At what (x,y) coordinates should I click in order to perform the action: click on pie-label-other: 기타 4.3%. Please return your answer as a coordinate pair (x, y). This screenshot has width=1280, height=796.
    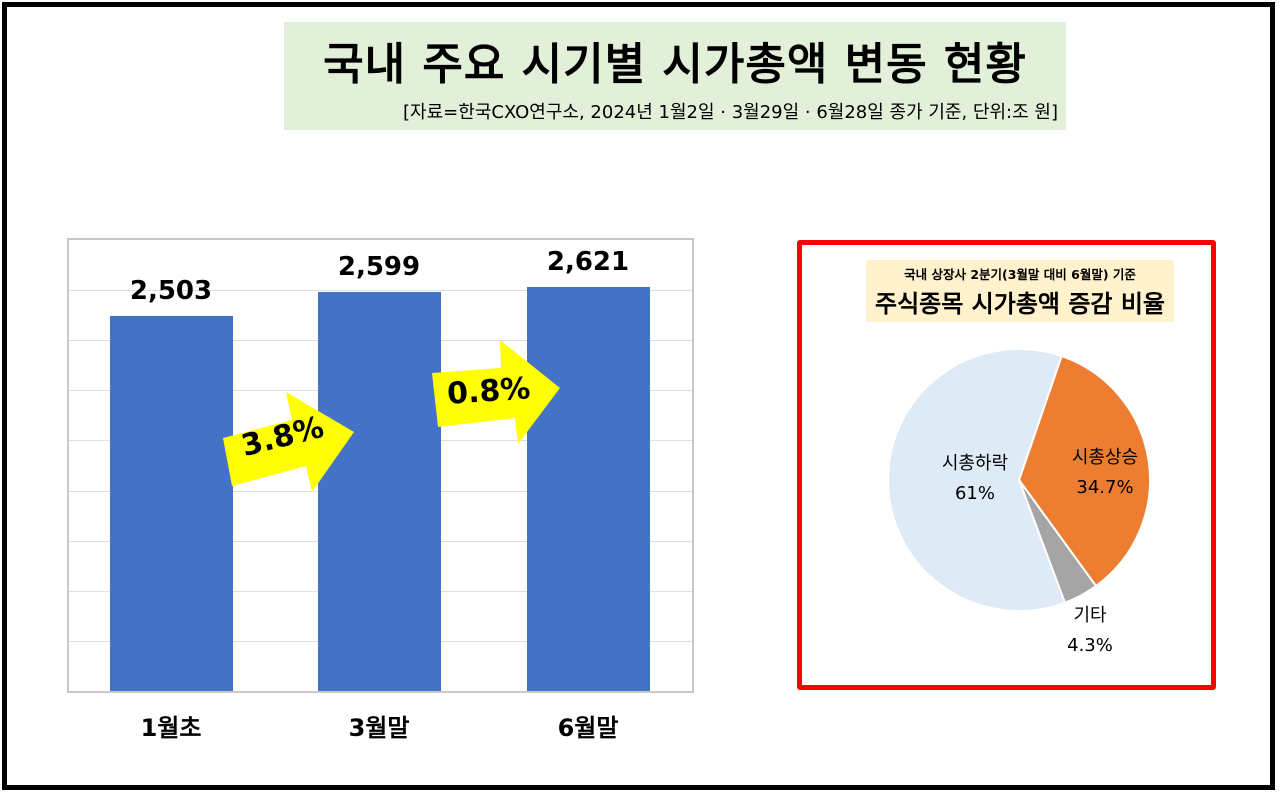
    Looking at the image, I should click on (1090, 631).